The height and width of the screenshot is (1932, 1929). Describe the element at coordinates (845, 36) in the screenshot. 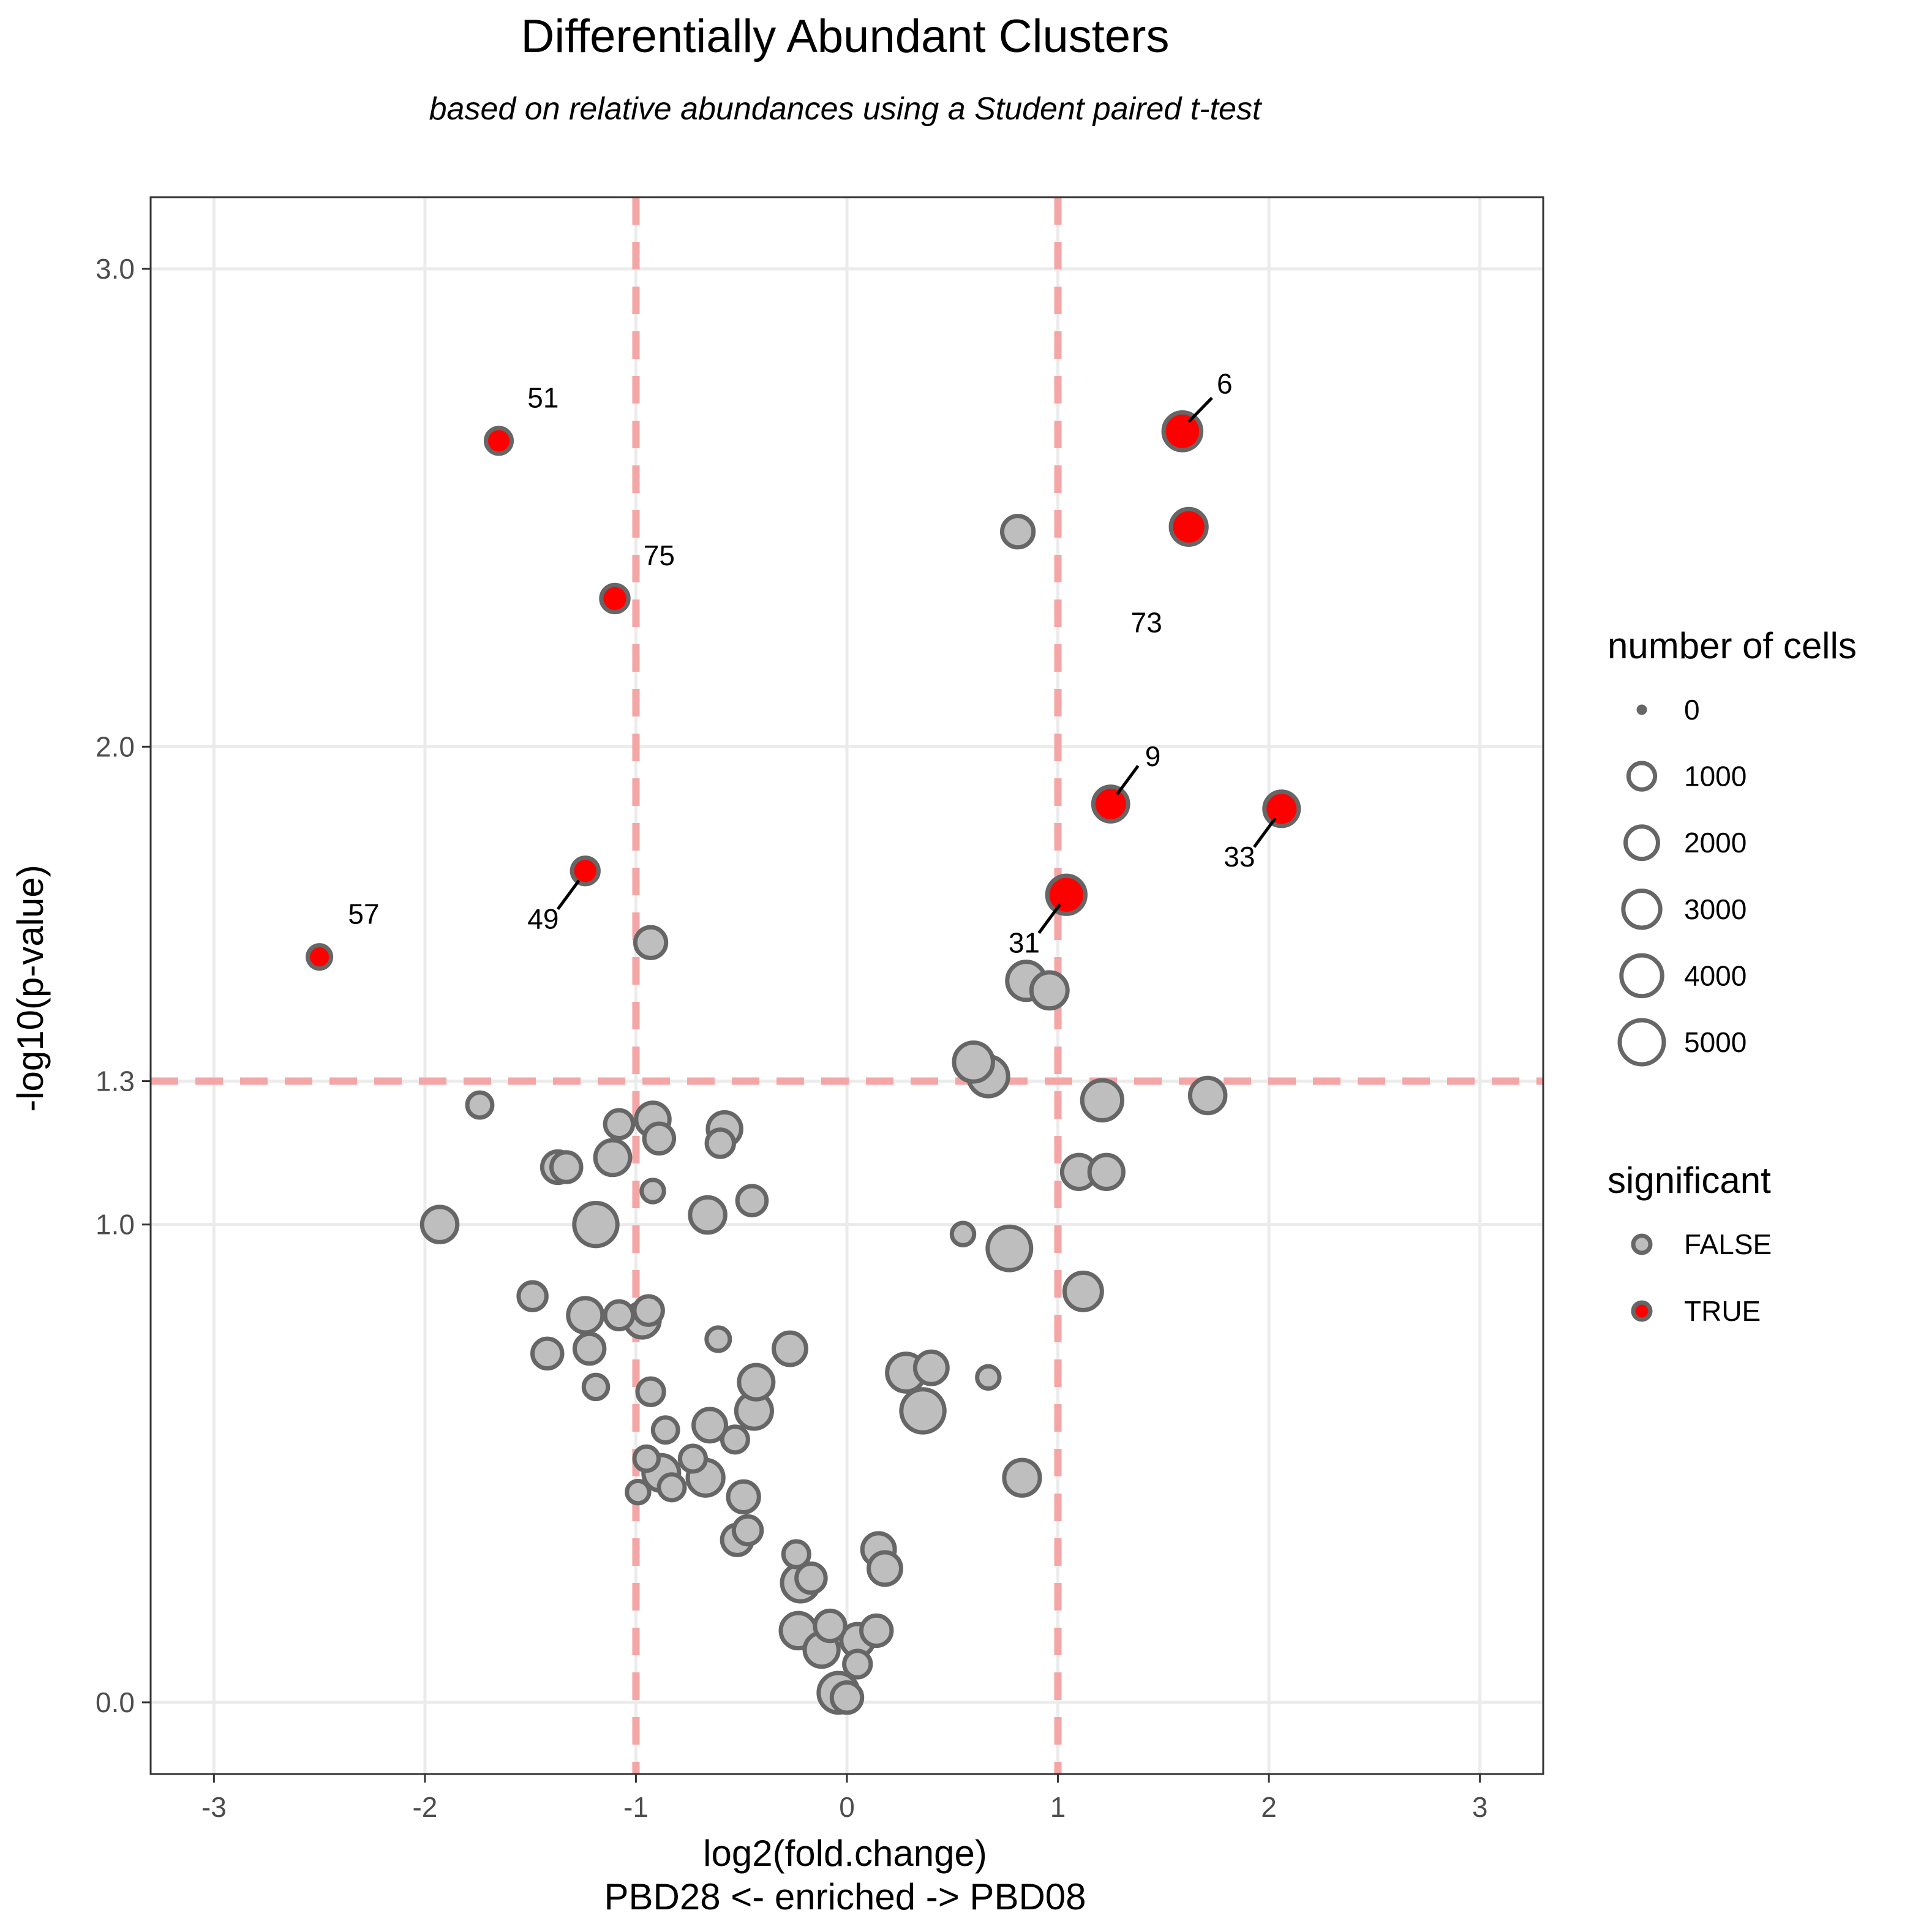

I see `chart-title: Differentially Abundant Clusters` at that location.